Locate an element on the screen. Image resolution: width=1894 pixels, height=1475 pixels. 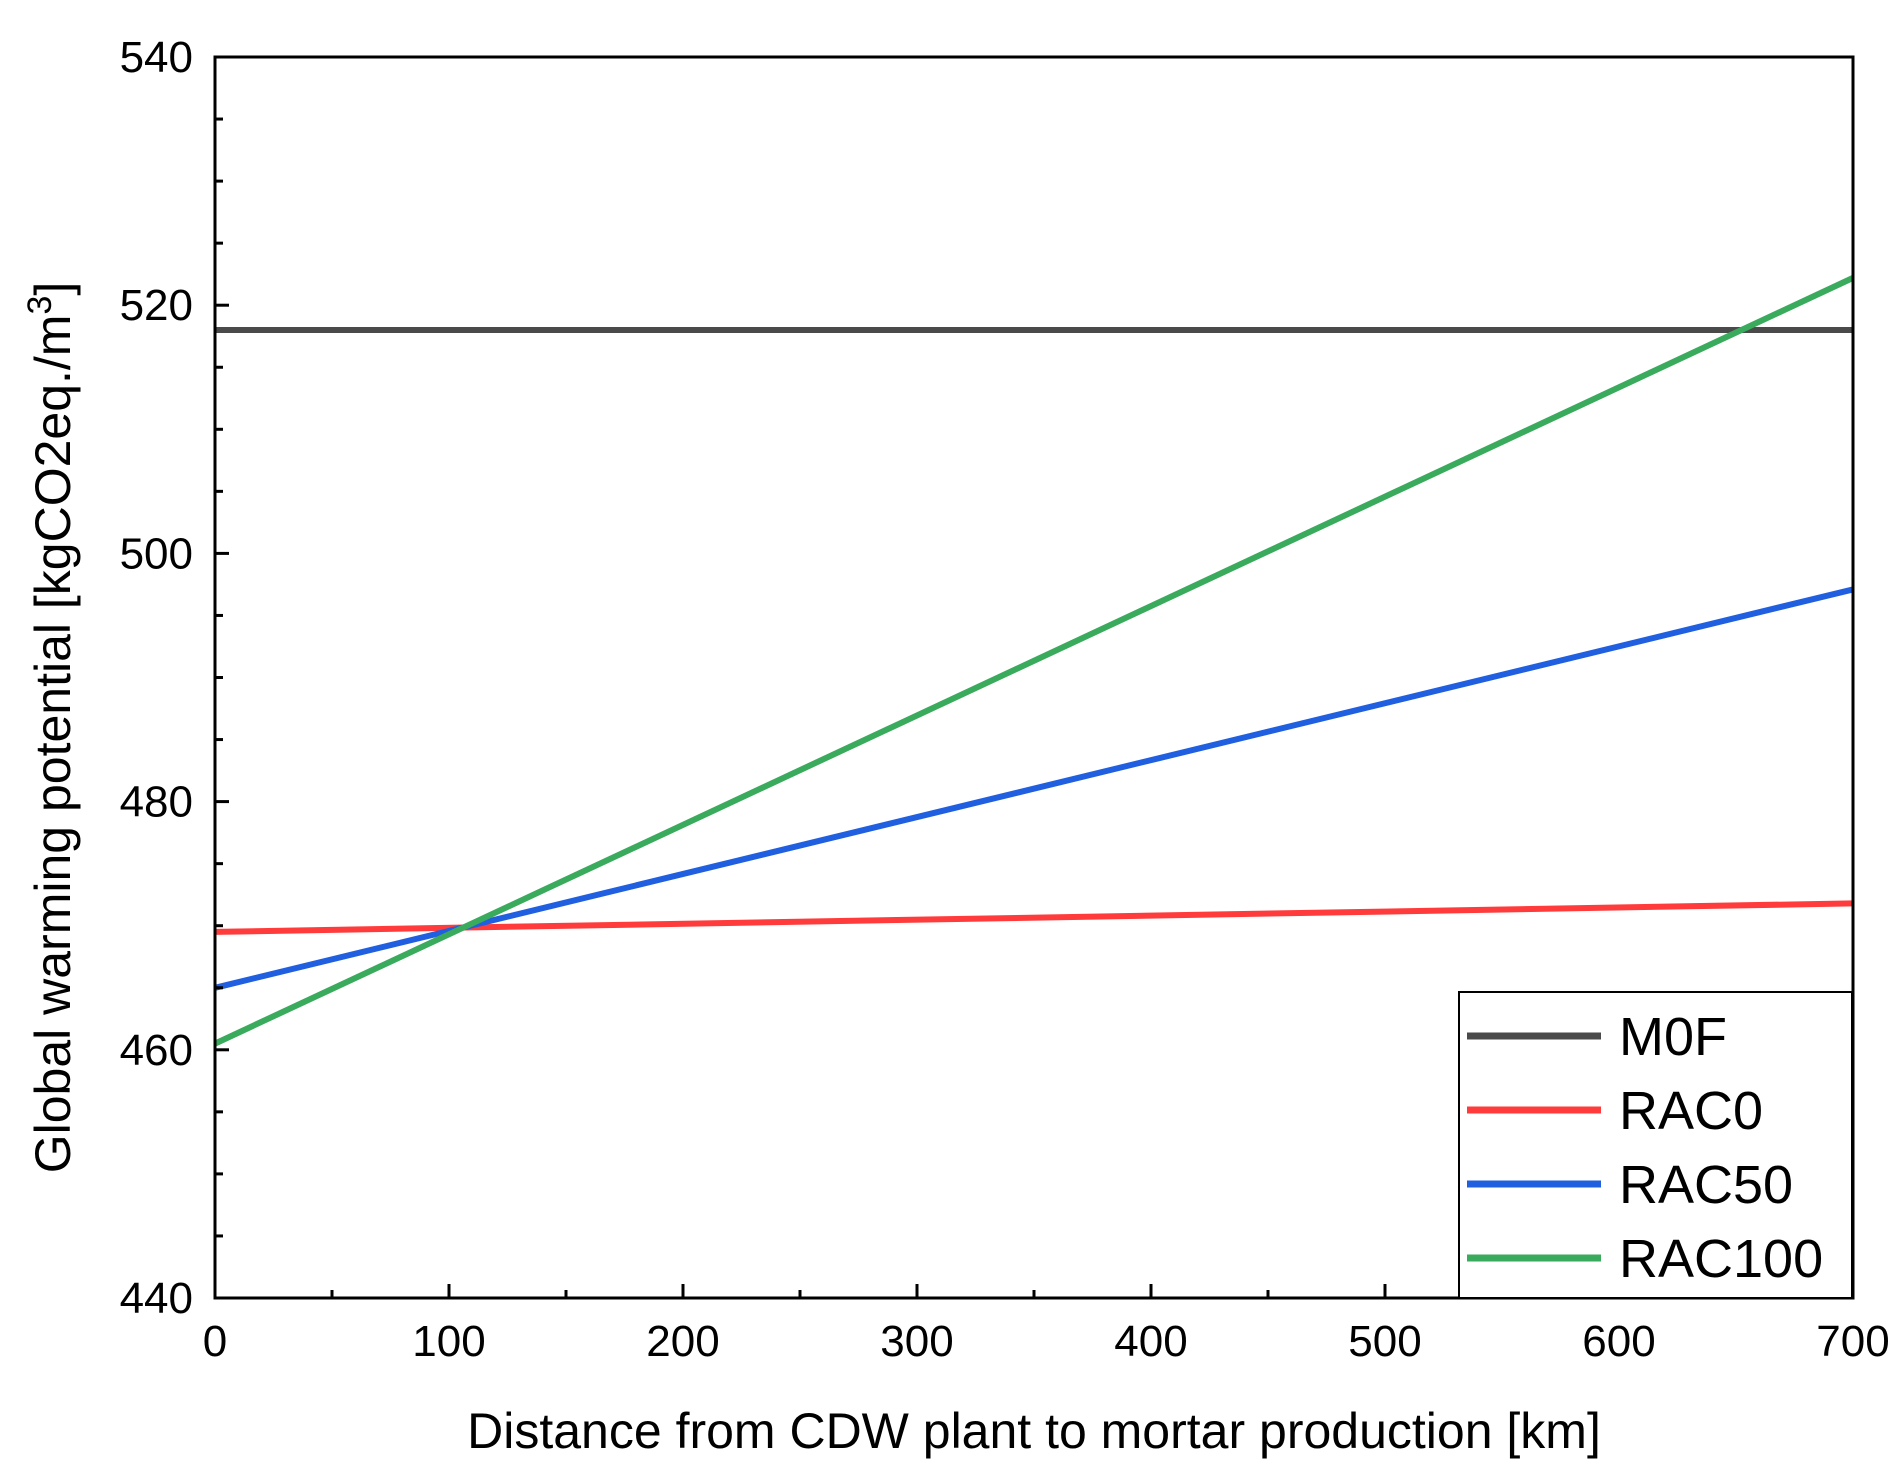
x-tick-label: 400 is located at coordinates (1150, 1341).